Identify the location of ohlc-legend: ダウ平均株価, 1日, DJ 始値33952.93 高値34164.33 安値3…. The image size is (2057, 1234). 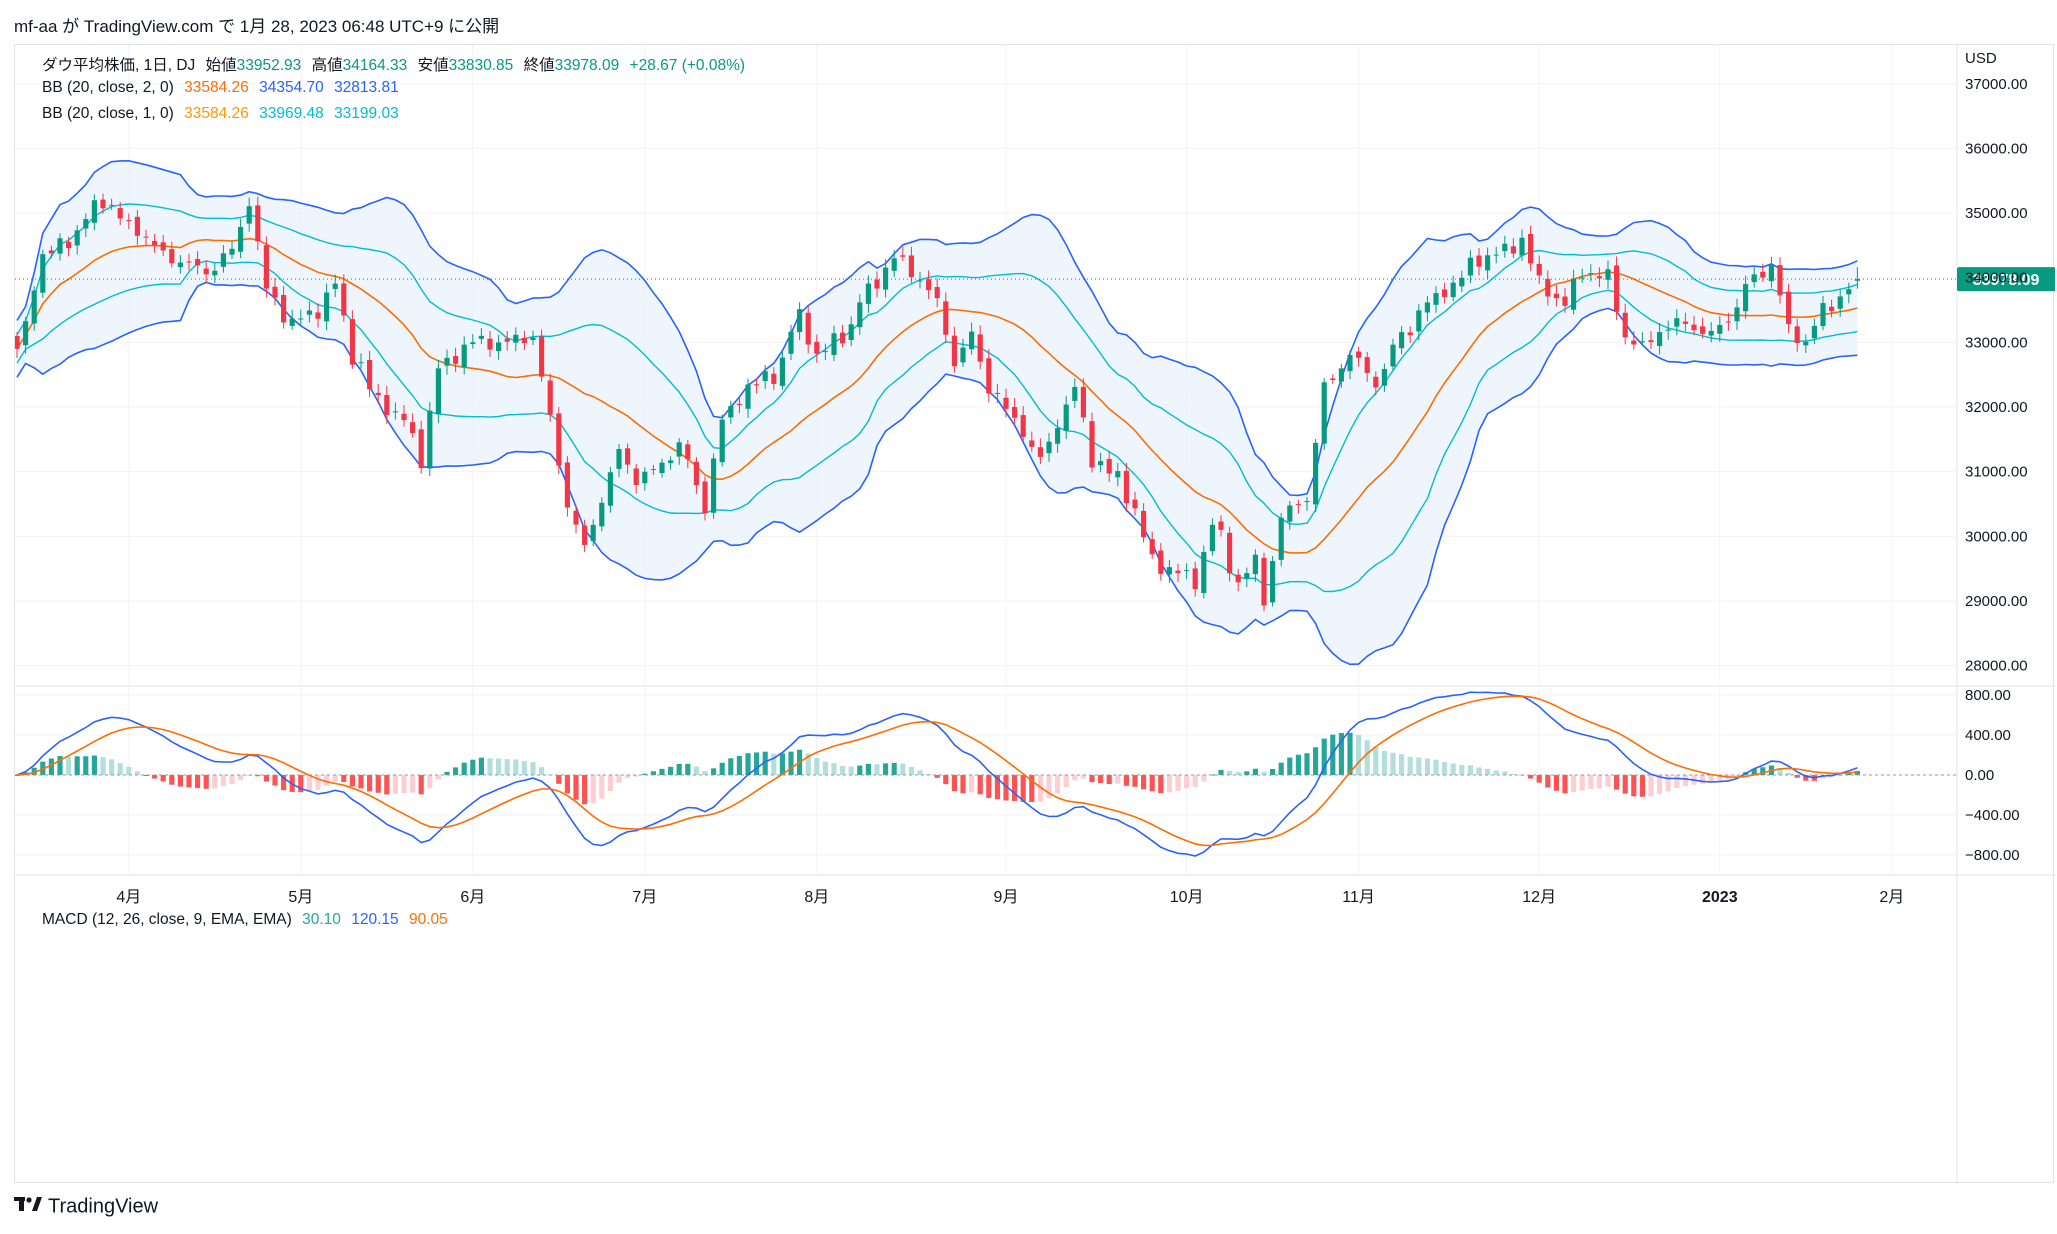
(396, 64).